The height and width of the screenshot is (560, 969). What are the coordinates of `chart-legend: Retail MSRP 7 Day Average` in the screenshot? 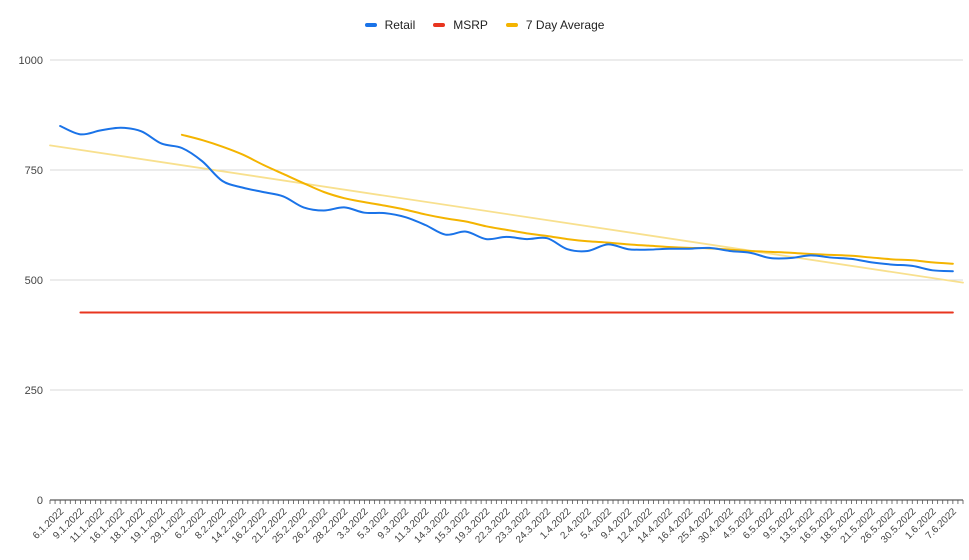 It's located at (484, 25).